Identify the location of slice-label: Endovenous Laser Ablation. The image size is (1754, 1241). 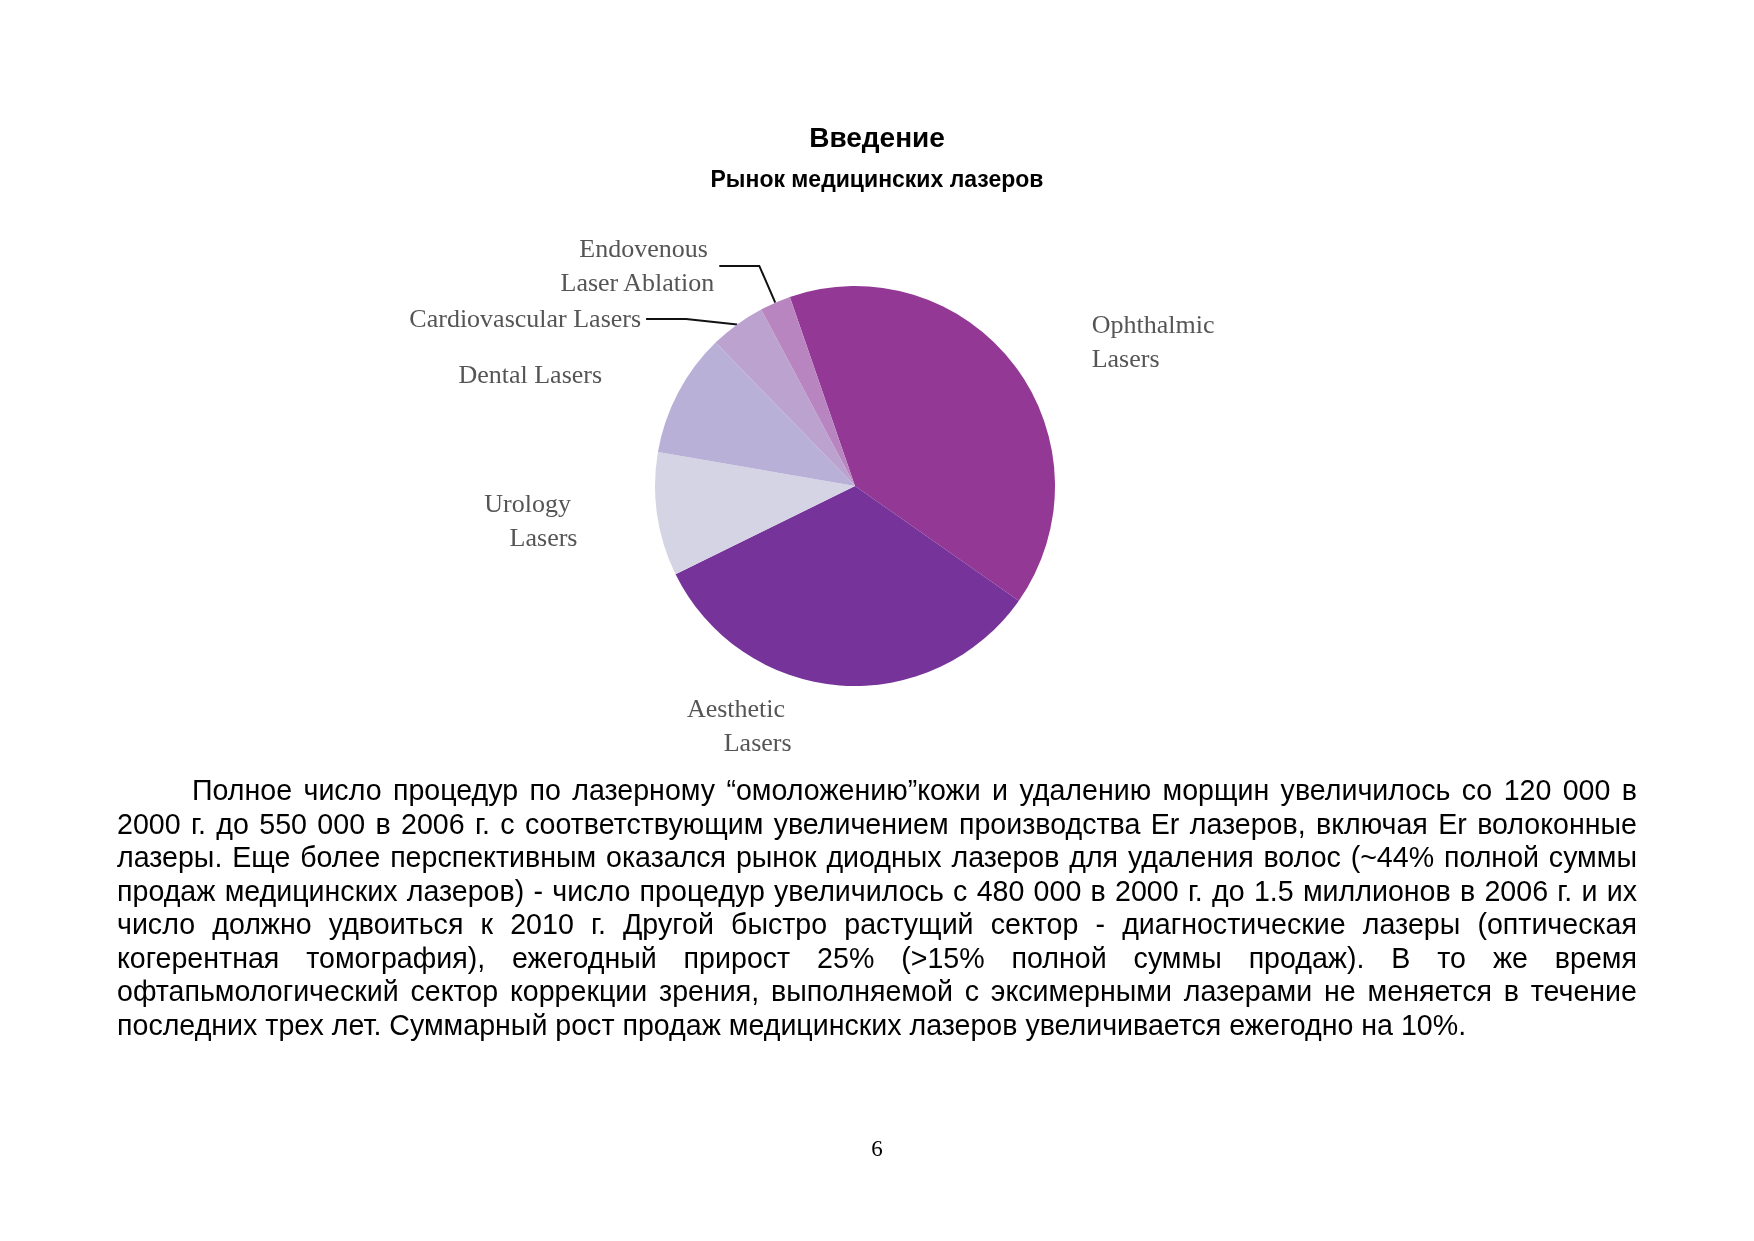
(637, 266).